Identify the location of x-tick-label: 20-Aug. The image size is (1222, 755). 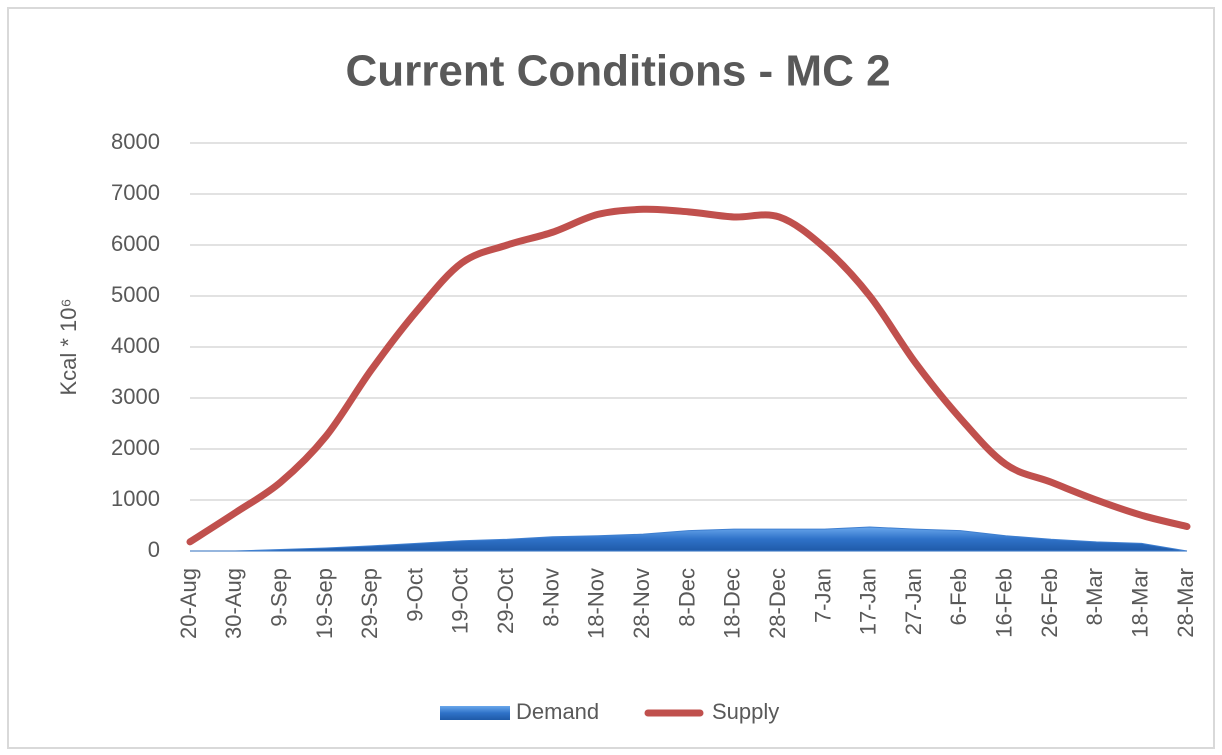
(188, 603).